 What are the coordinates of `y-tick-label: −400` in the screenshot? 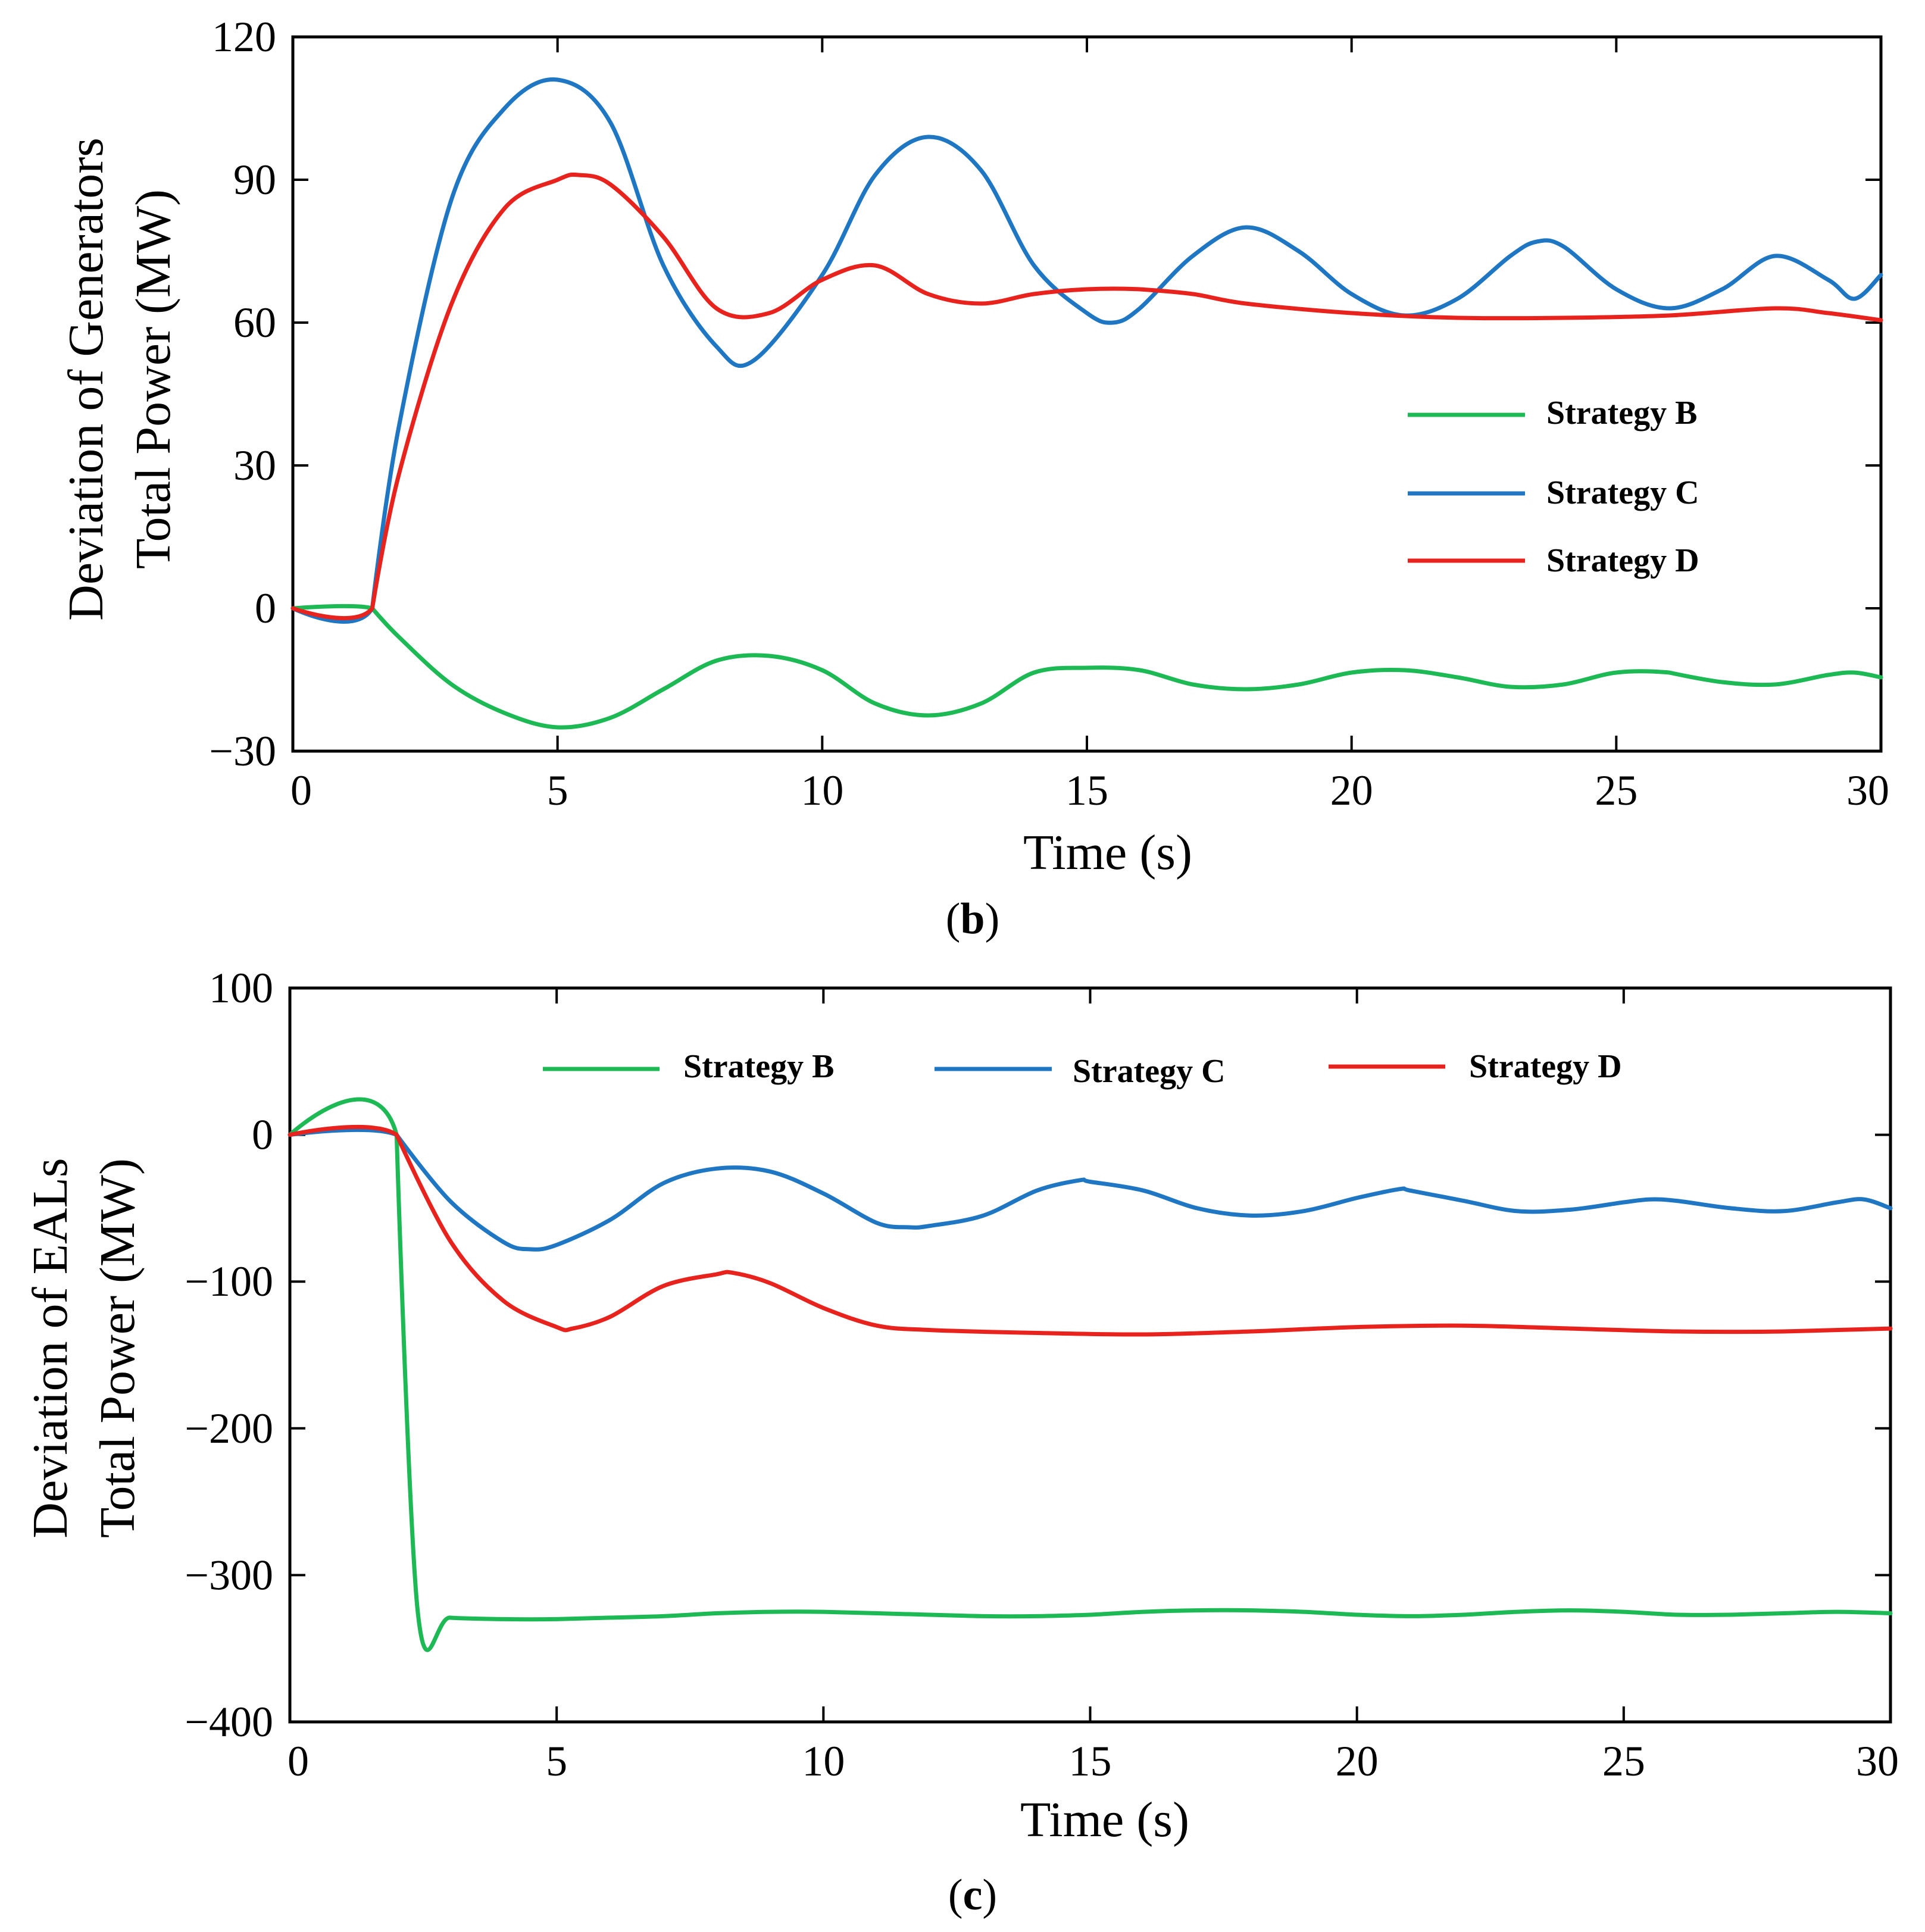 It's located at (229, 1722).